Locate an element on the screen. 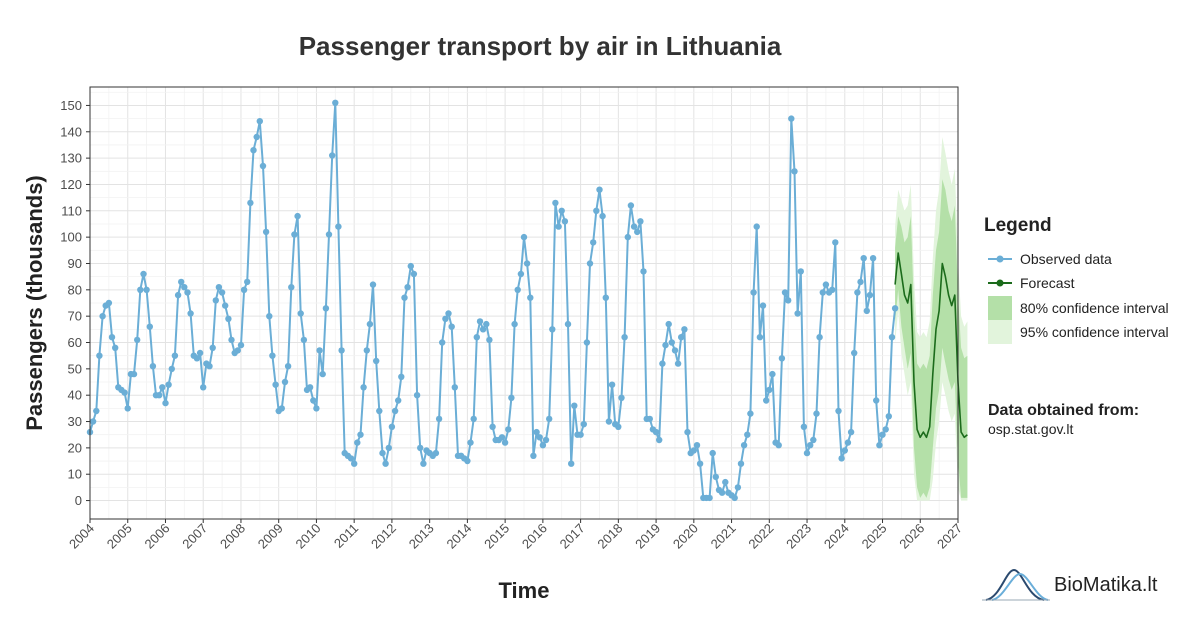 Image resolution: width=1200 pixels, height=627 pixels. legend-key-ci95 is located at coordinates (1000, 332).